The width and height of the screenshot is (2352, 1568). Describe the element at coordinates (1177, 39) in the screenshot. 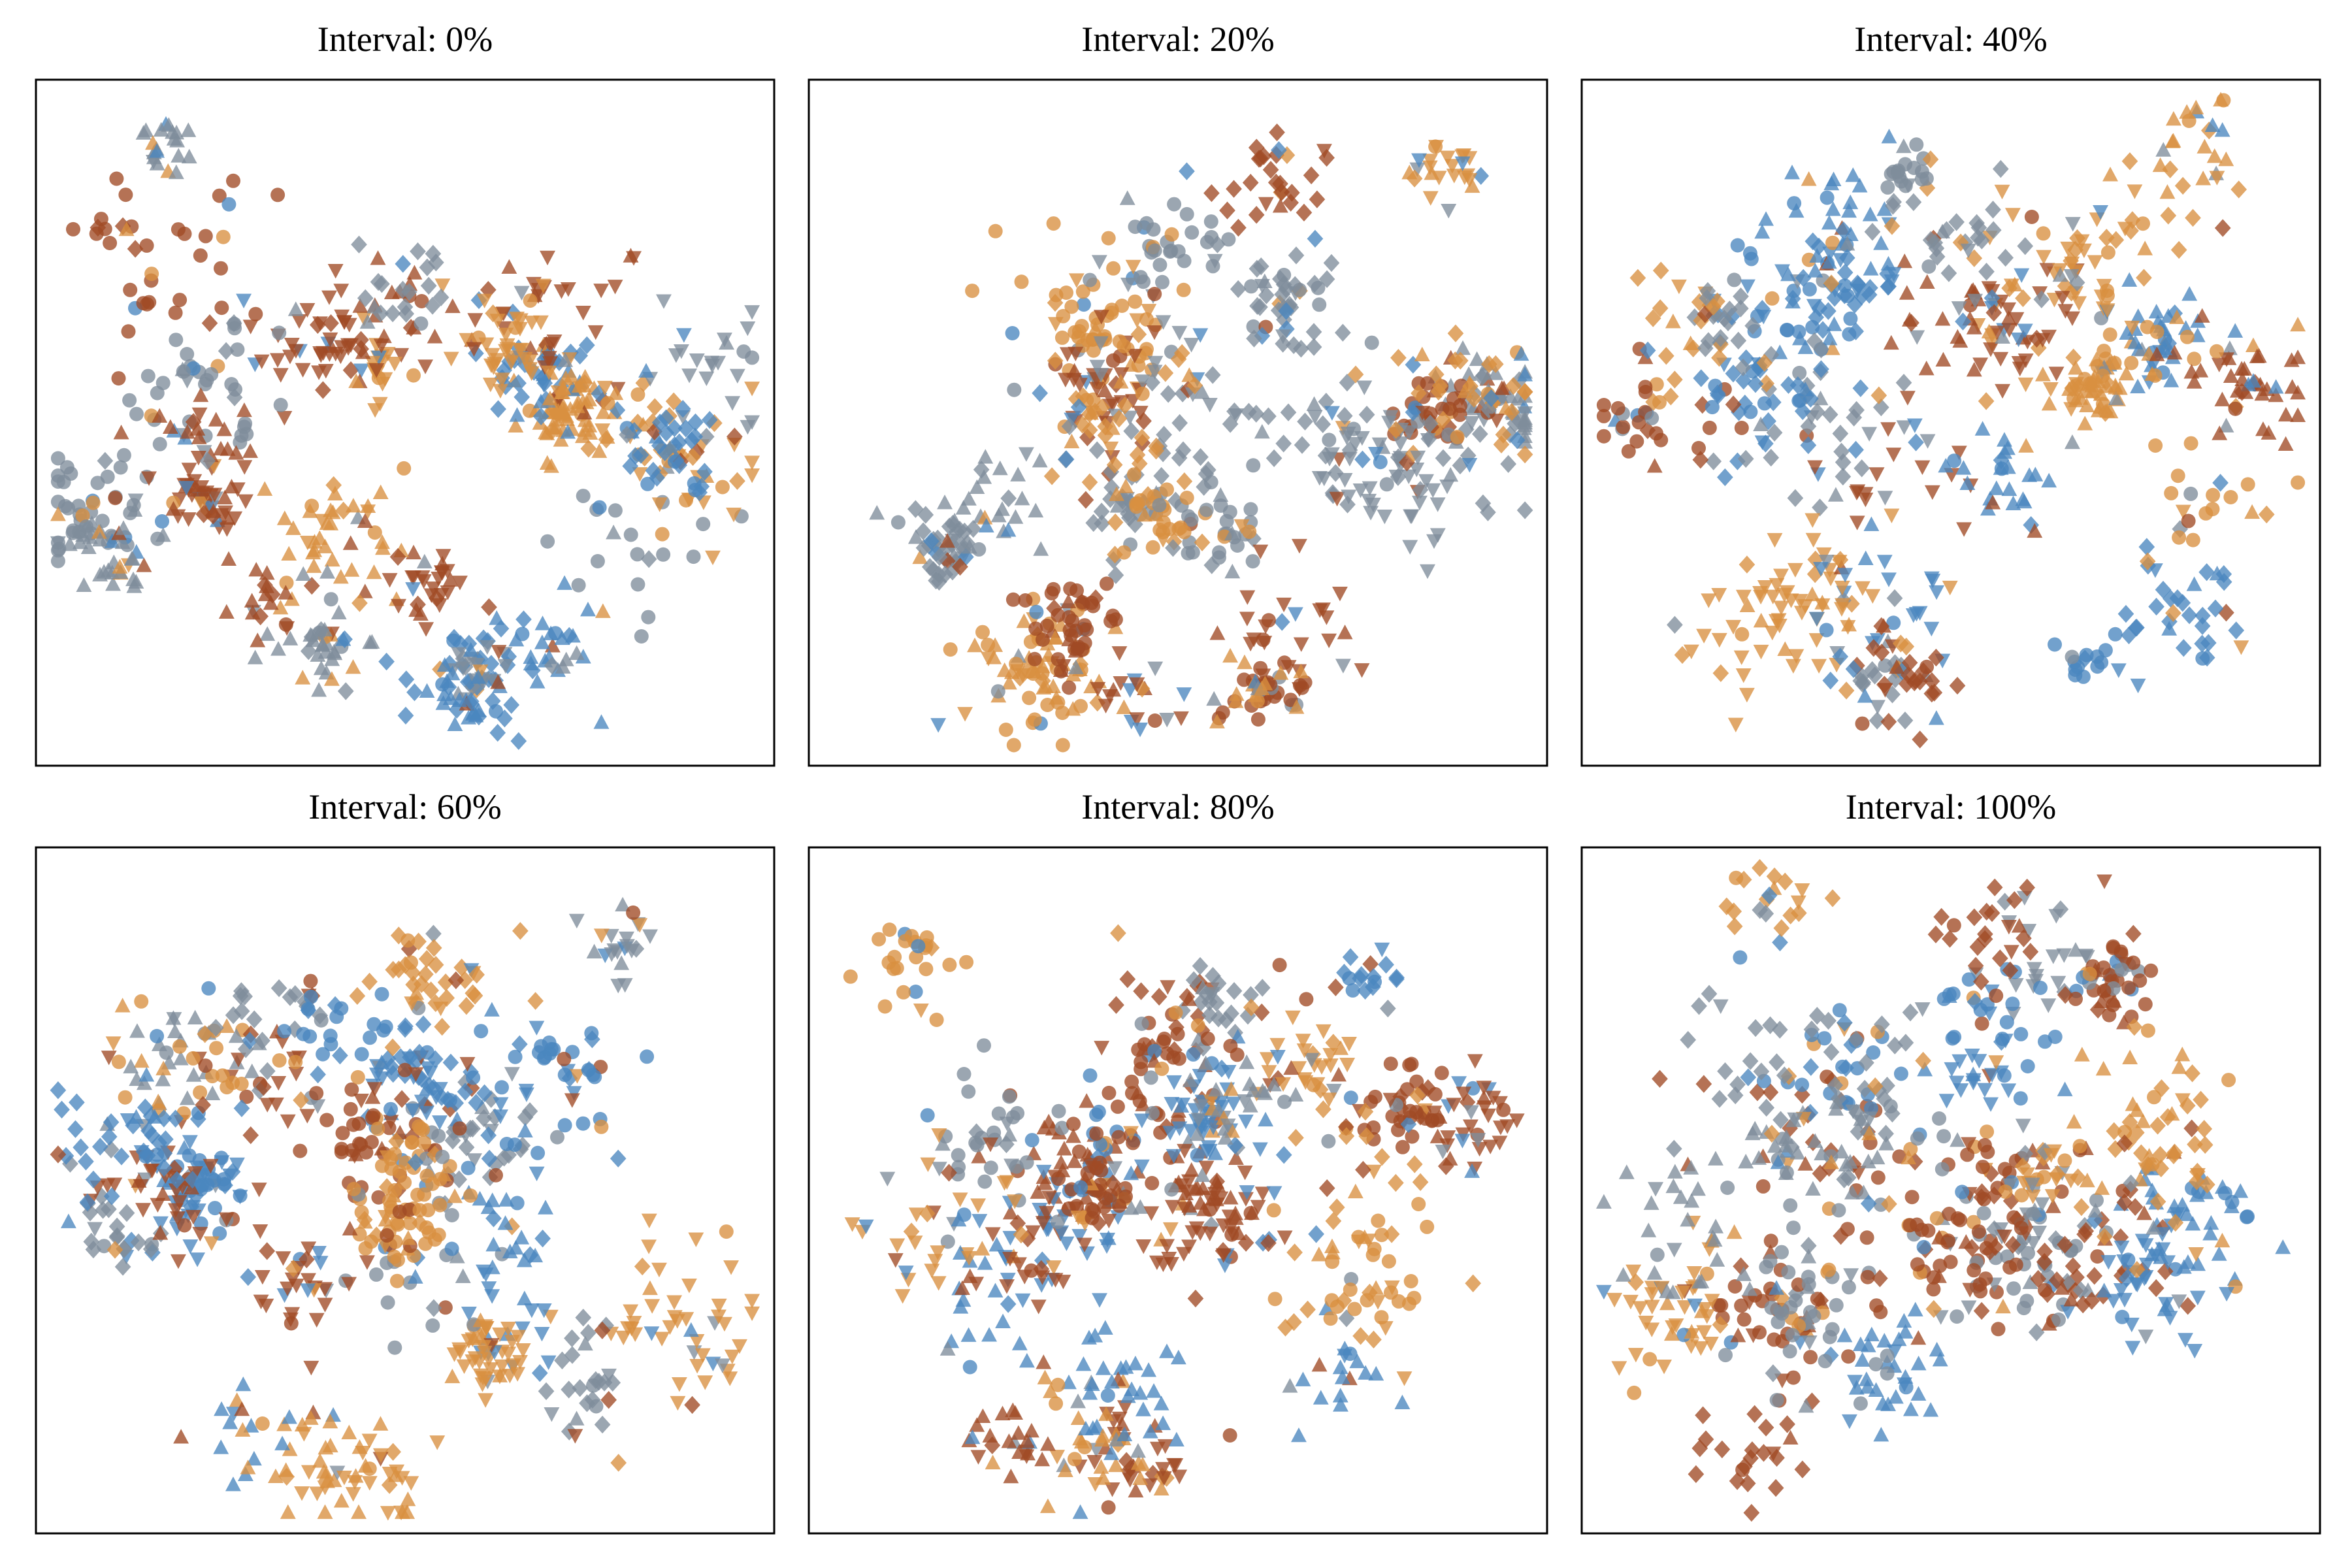

I see `panel-title: Interval: 20%` at that location.